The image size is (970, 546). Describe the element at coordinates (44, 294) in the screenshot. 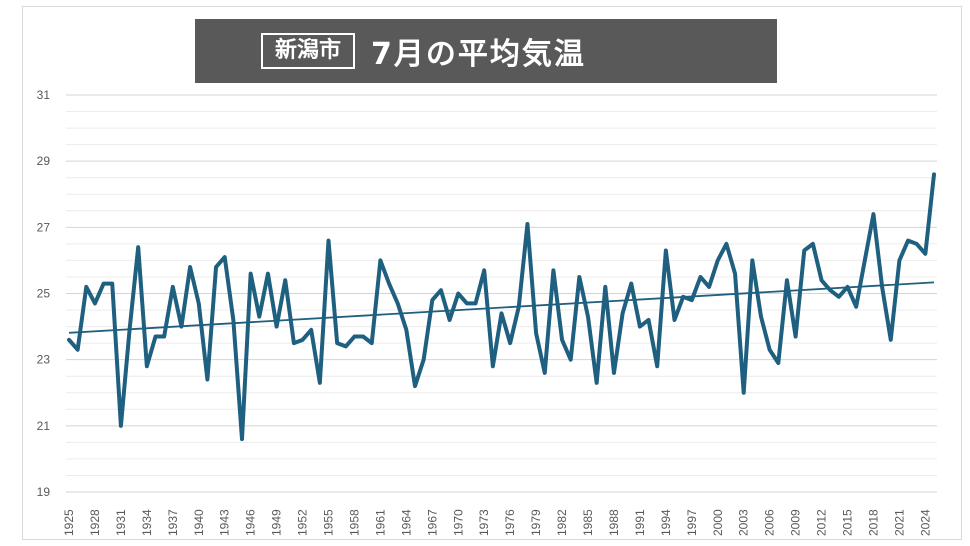

I see `y-tick-label: 25` at that location.